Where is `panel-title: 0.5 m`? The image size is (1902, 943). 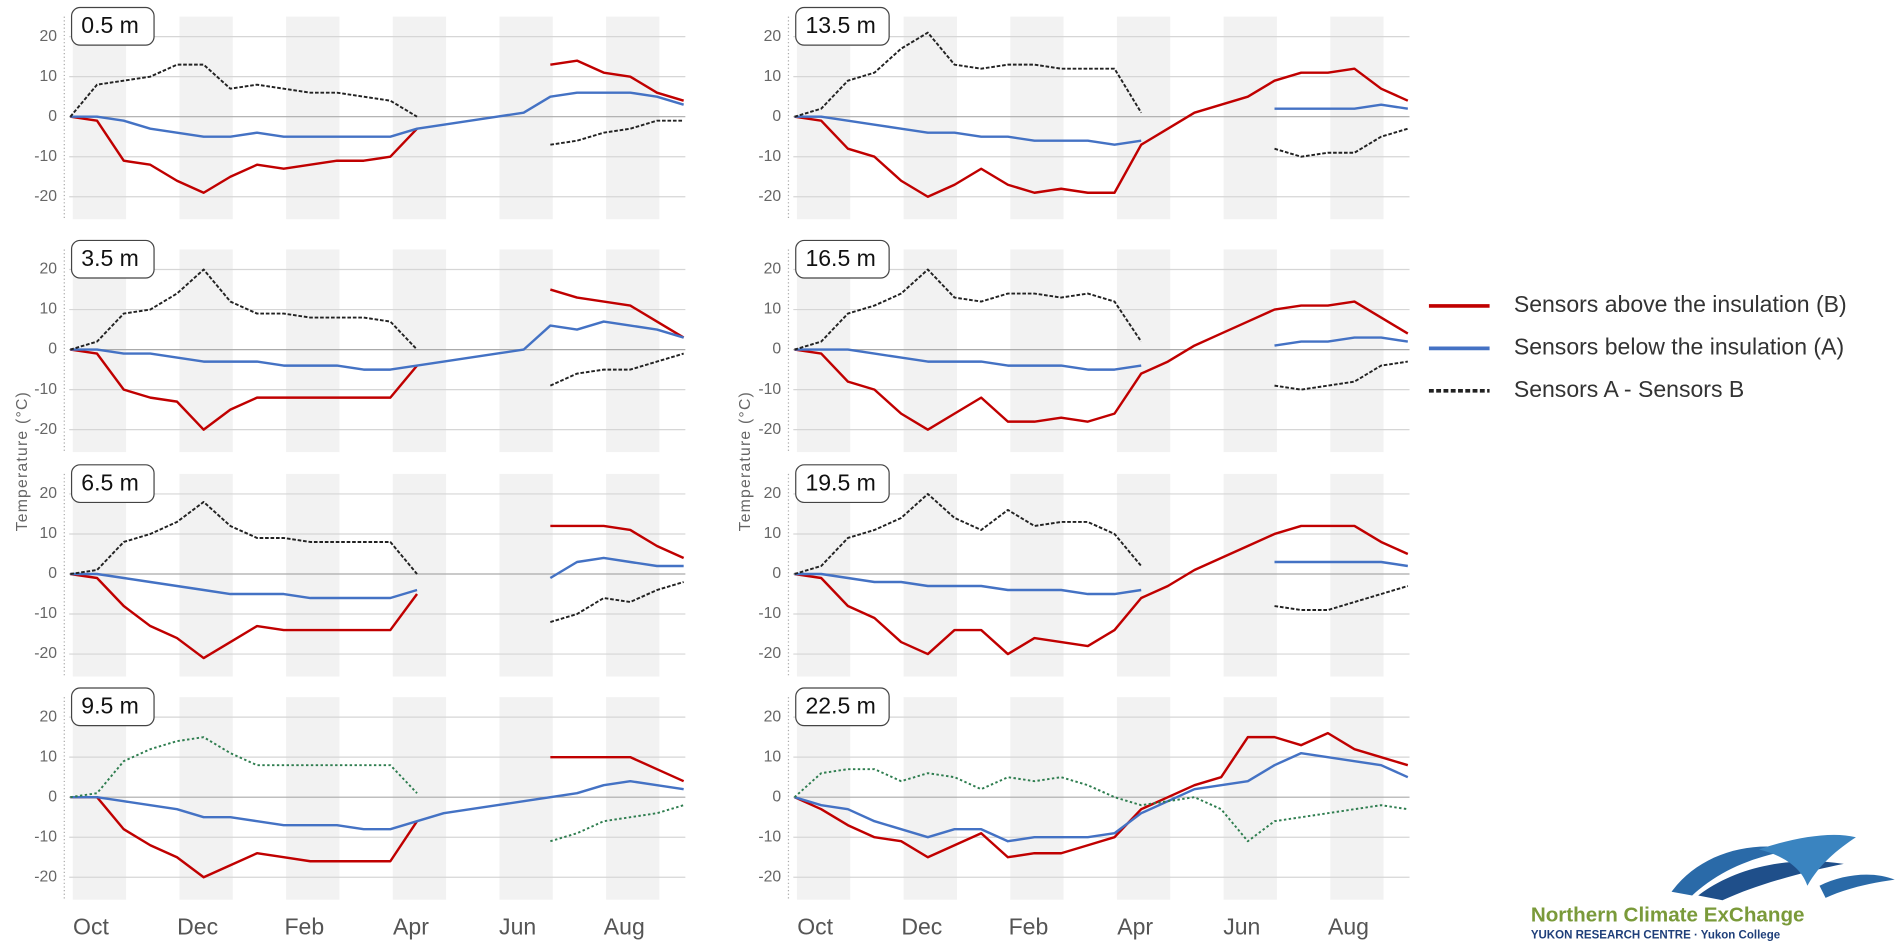 panel-title: 0.5 m is located at coordinates (110, 25).